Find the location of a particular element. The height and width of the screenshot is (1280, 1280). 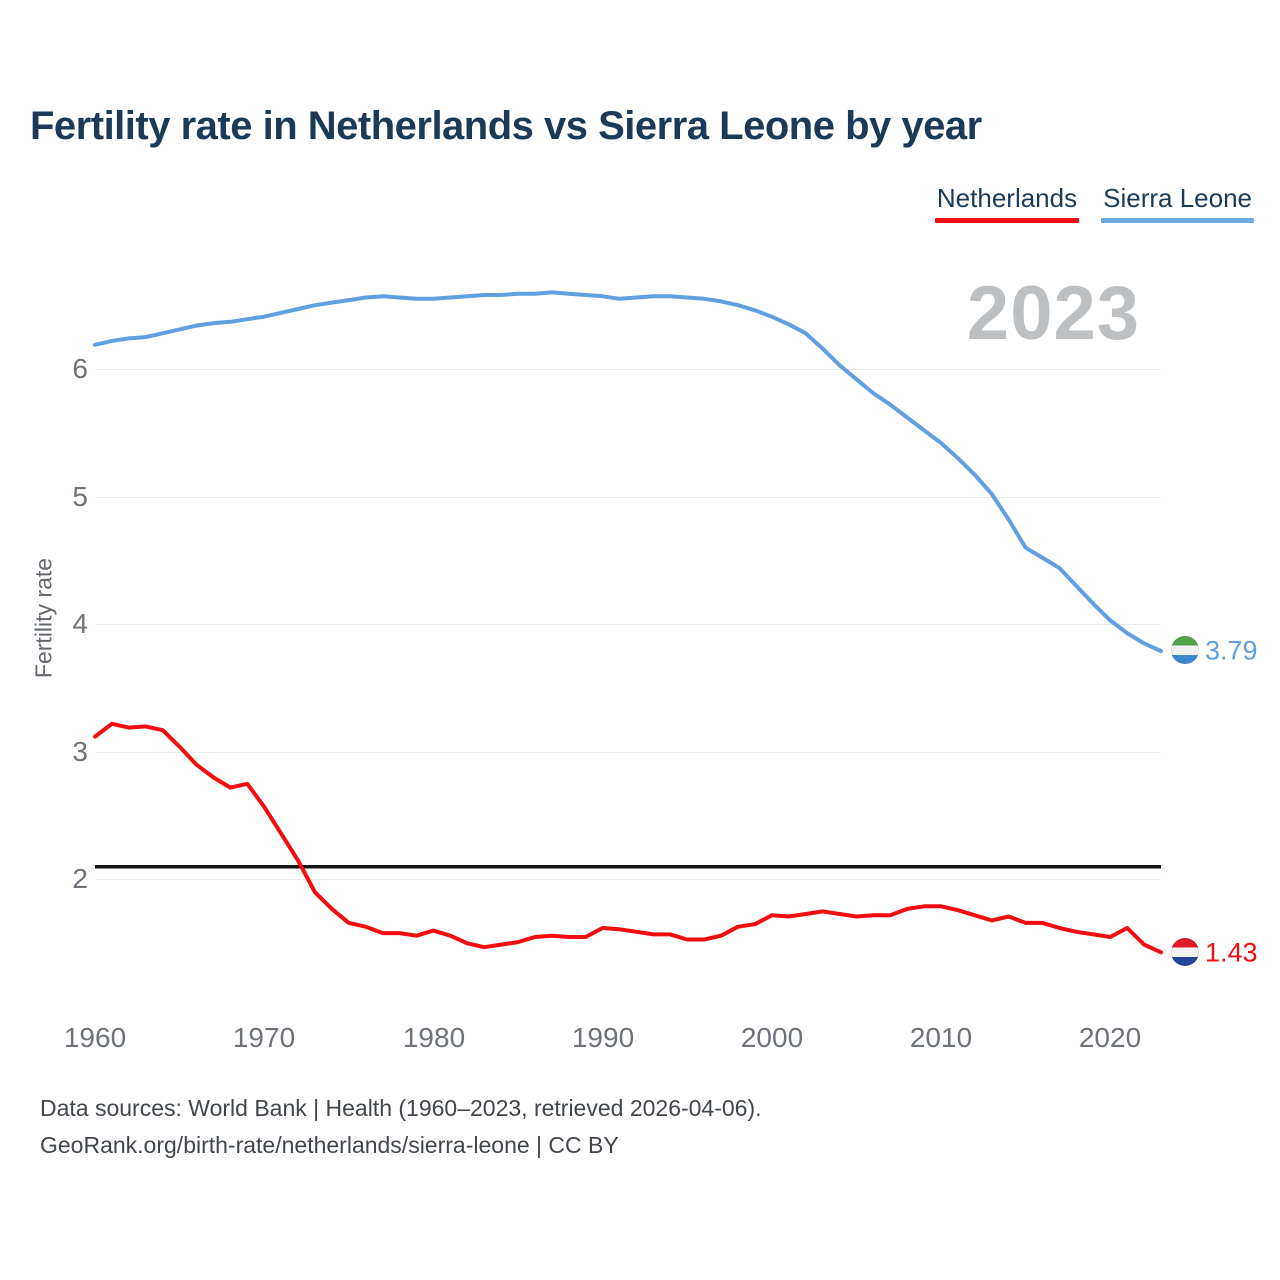

y-tick-6: 6 is located at coordinates (80, 368).